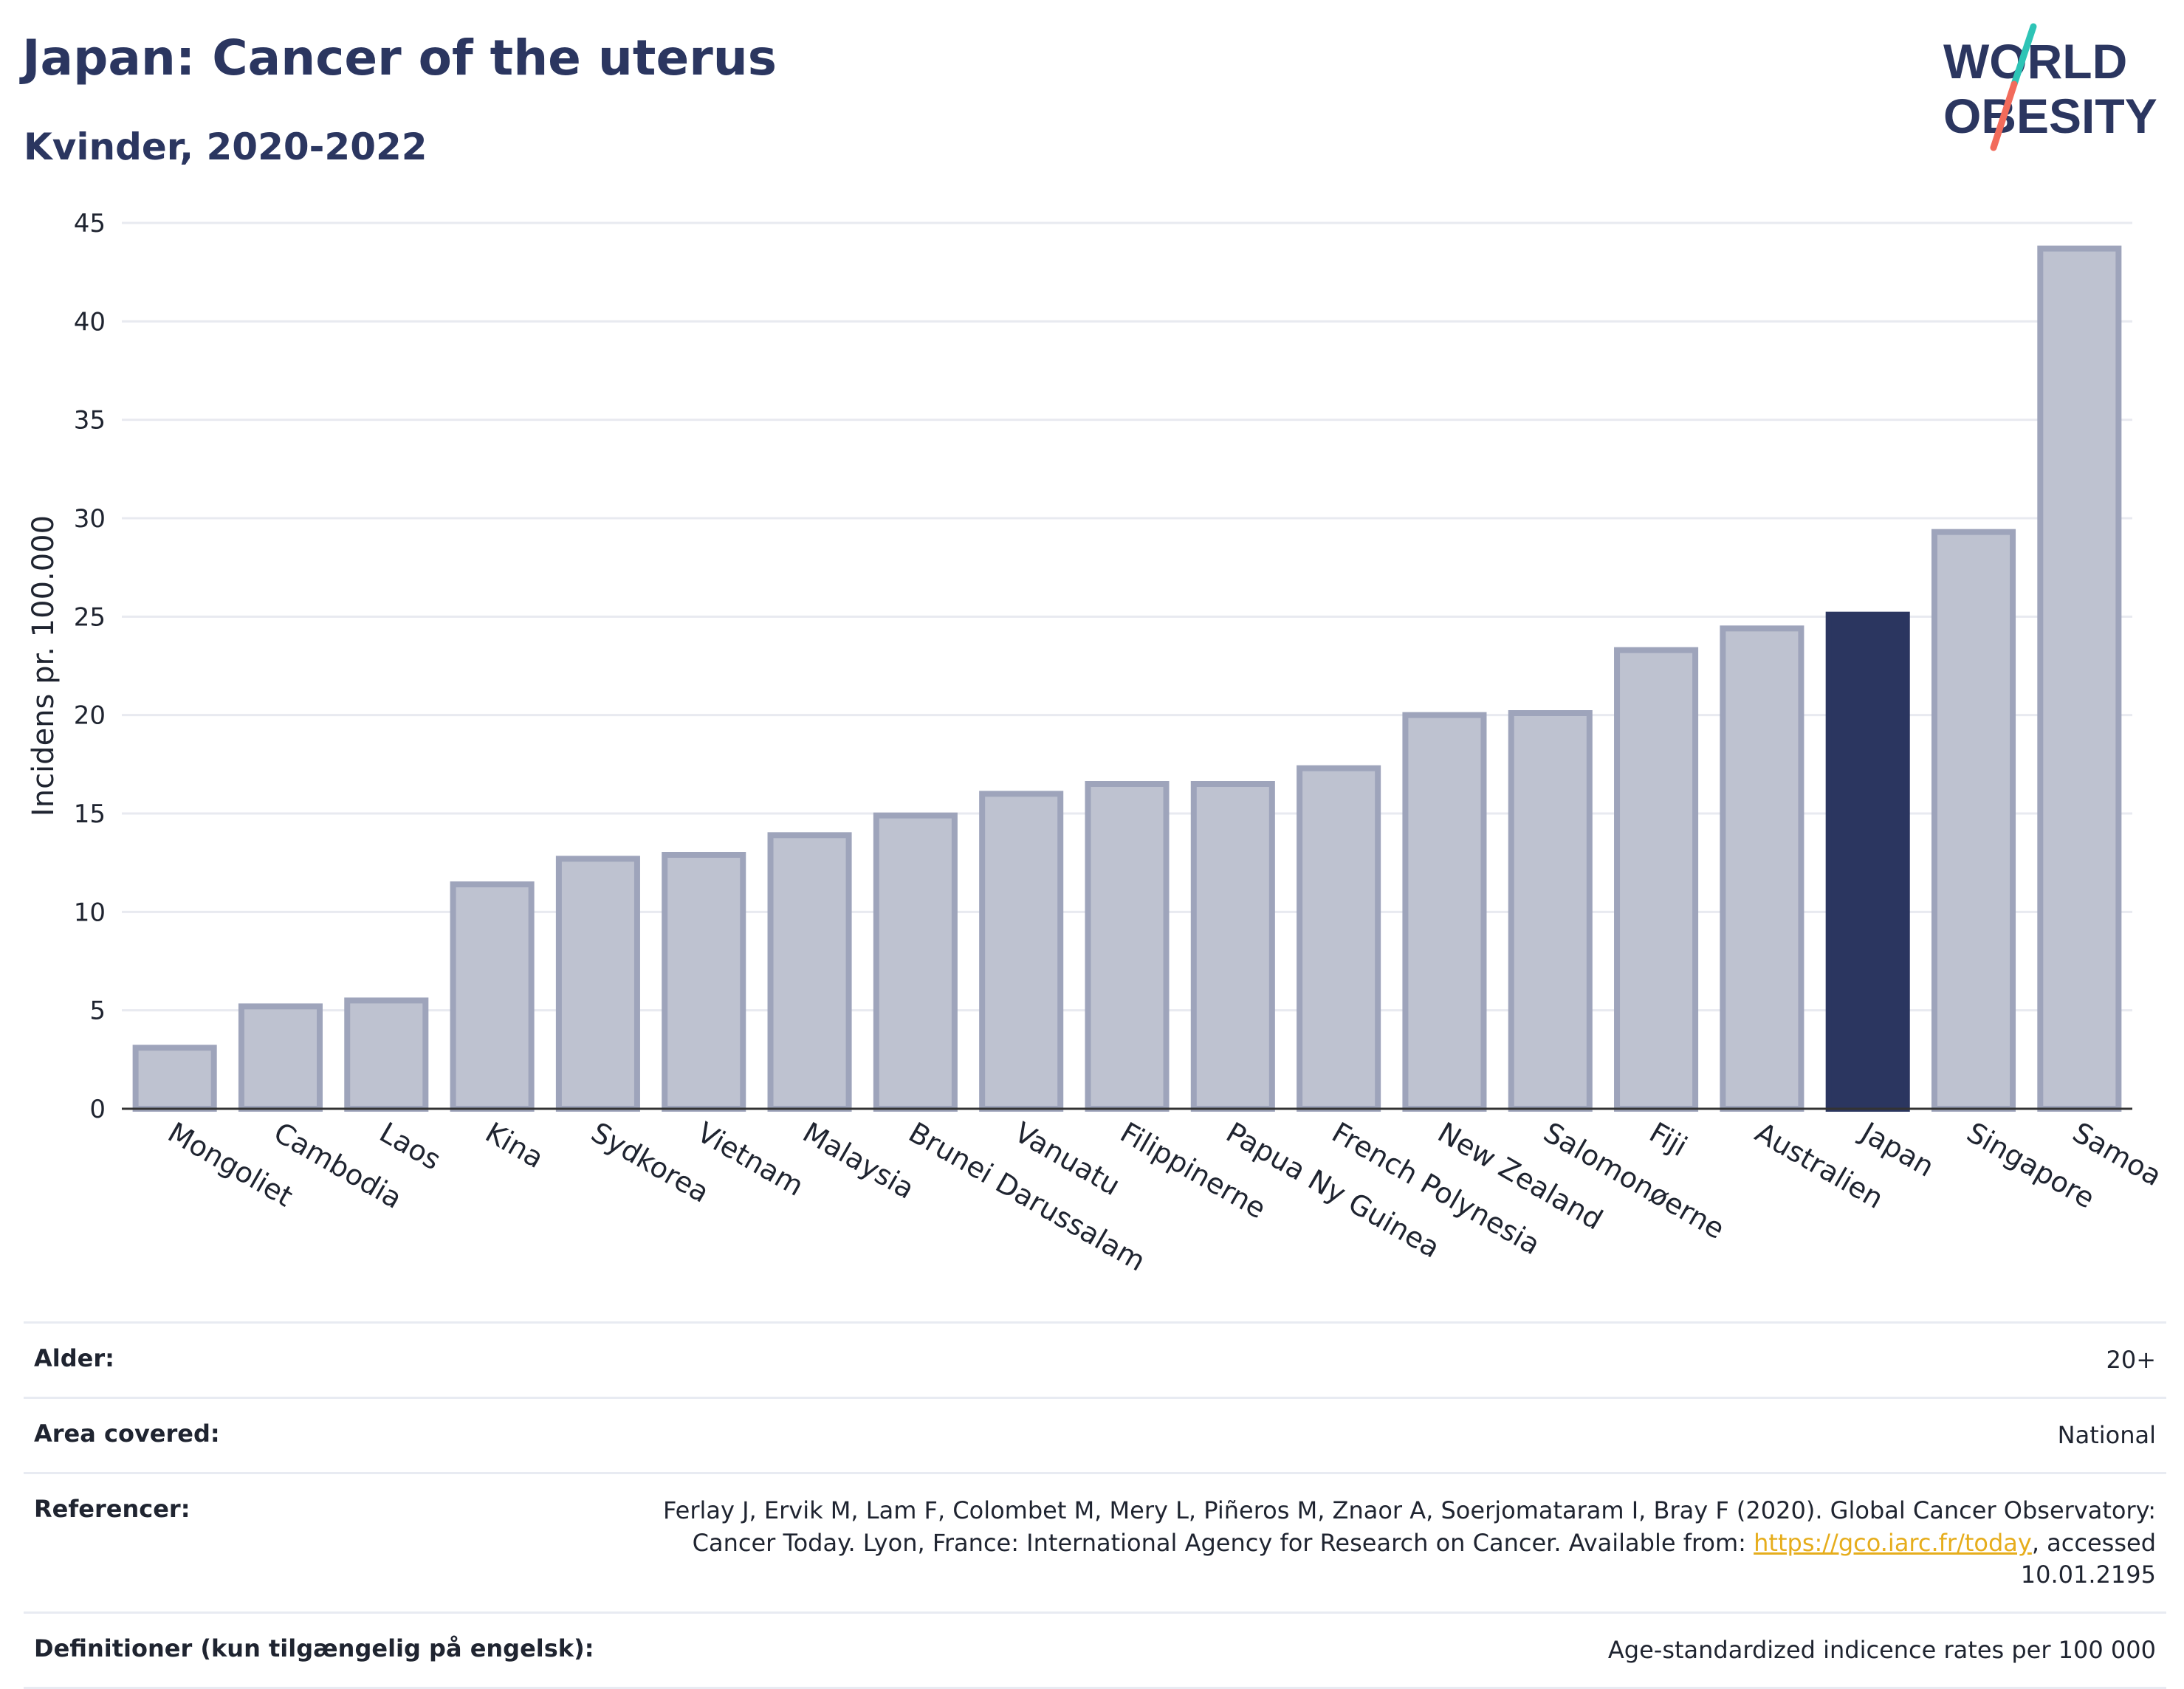 Image resolution: width=2184 pixels, height=1689 pixels. I want to click on bar-mongoliet, so click(175, 1078).